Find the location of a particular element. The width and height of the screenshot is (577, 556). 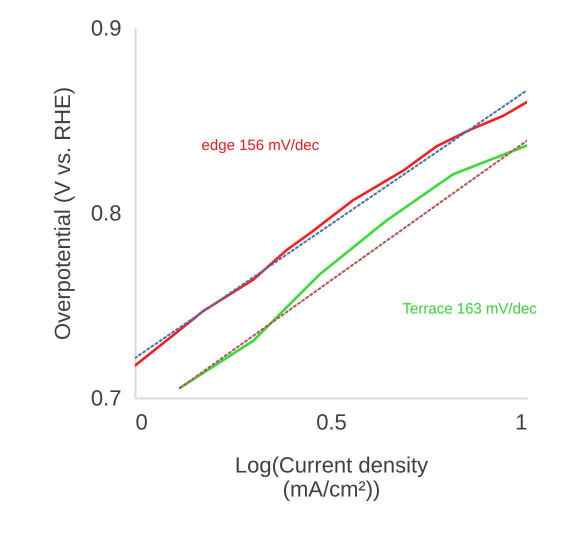

x-tick-label: 0.5 is located at coordinates (331, 422).